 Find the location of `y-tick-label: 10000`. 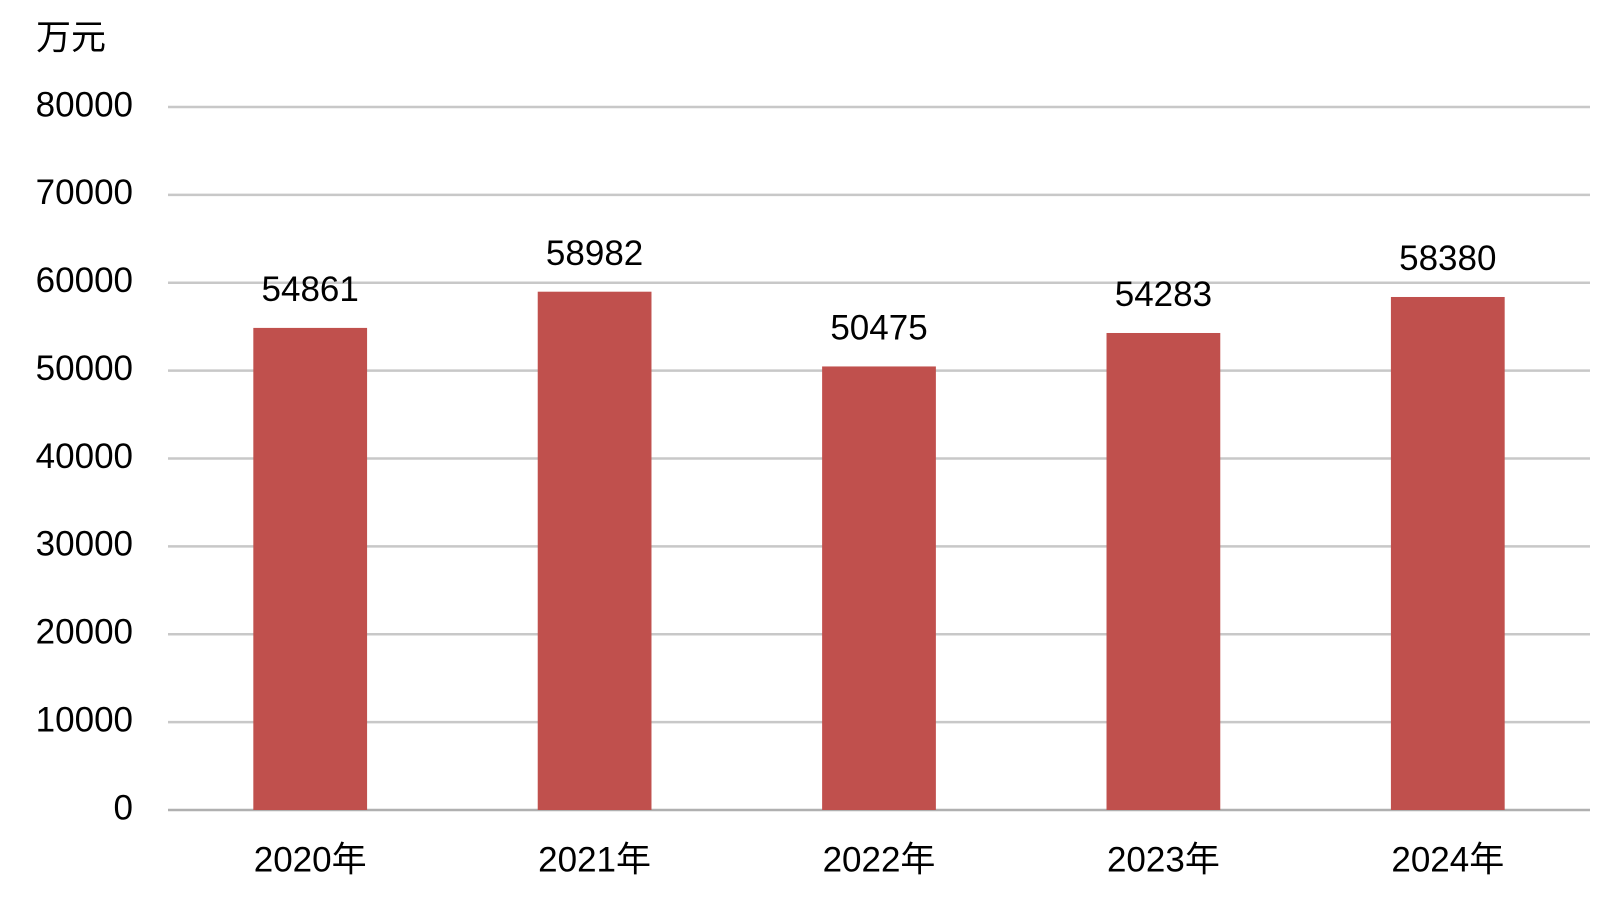

y-tick-label: 10000 is located at coordinates (84, 719).